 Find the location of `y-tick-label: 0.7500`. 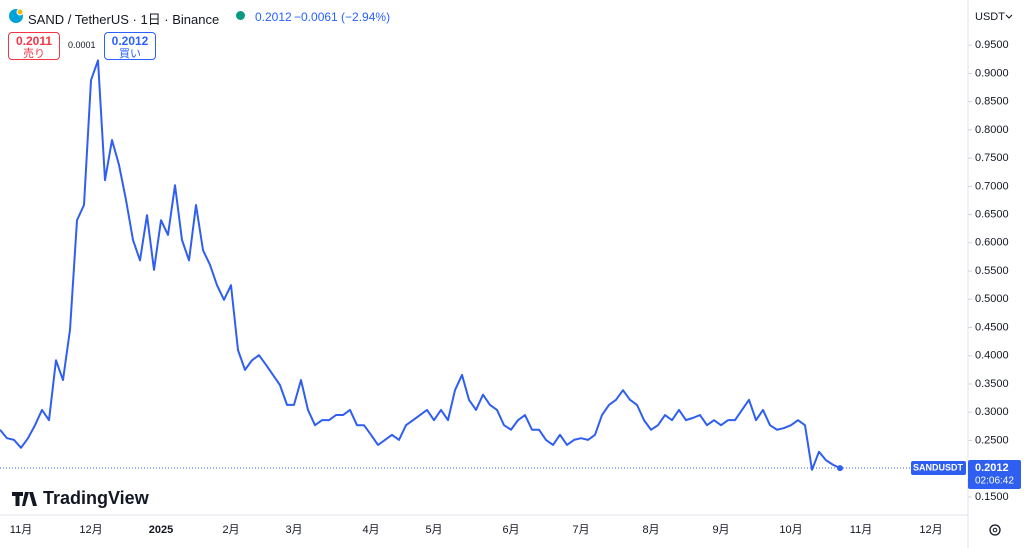

y-tick-label: 0.7500 is located at coordinates (992, 158).